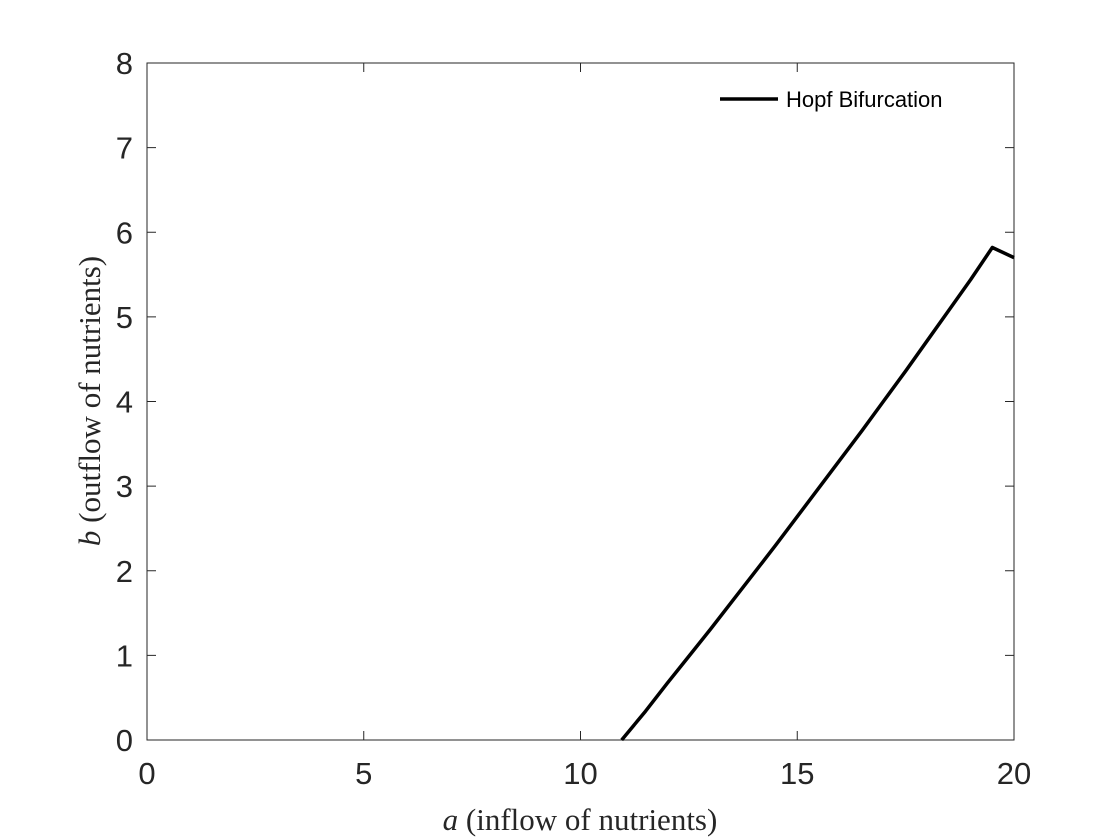  What do you see at coordinates (124, 232) in the screenshot?
I see `y-tick-label: 6` at bounding box center [124, 232].